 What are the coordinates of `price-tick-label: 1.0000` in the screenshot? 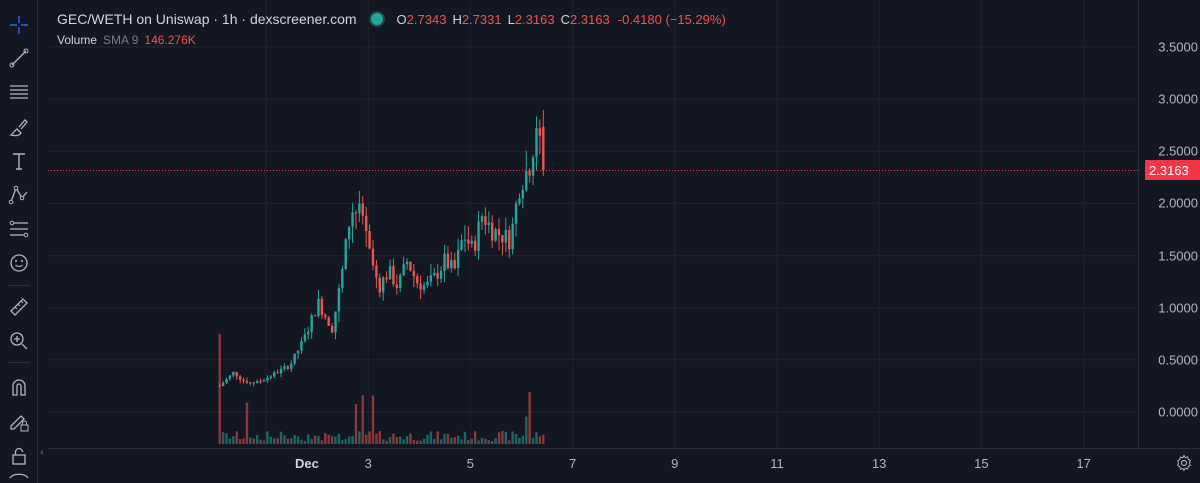 It's located at (1178, 308).